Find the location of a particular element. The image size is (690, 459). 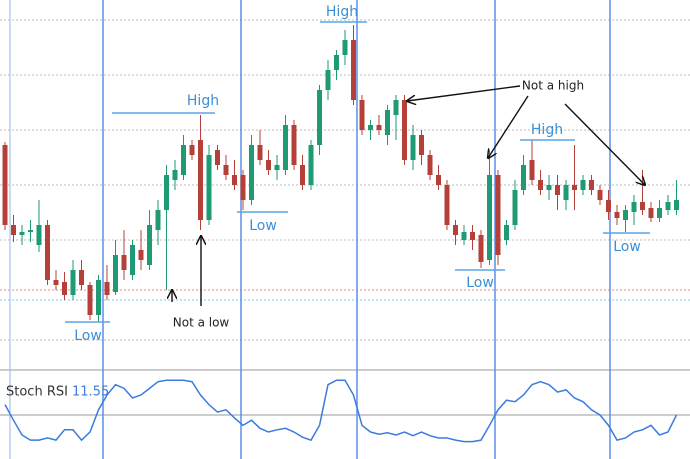

annotation-label: Not a low is located at coordinates (201, 323).